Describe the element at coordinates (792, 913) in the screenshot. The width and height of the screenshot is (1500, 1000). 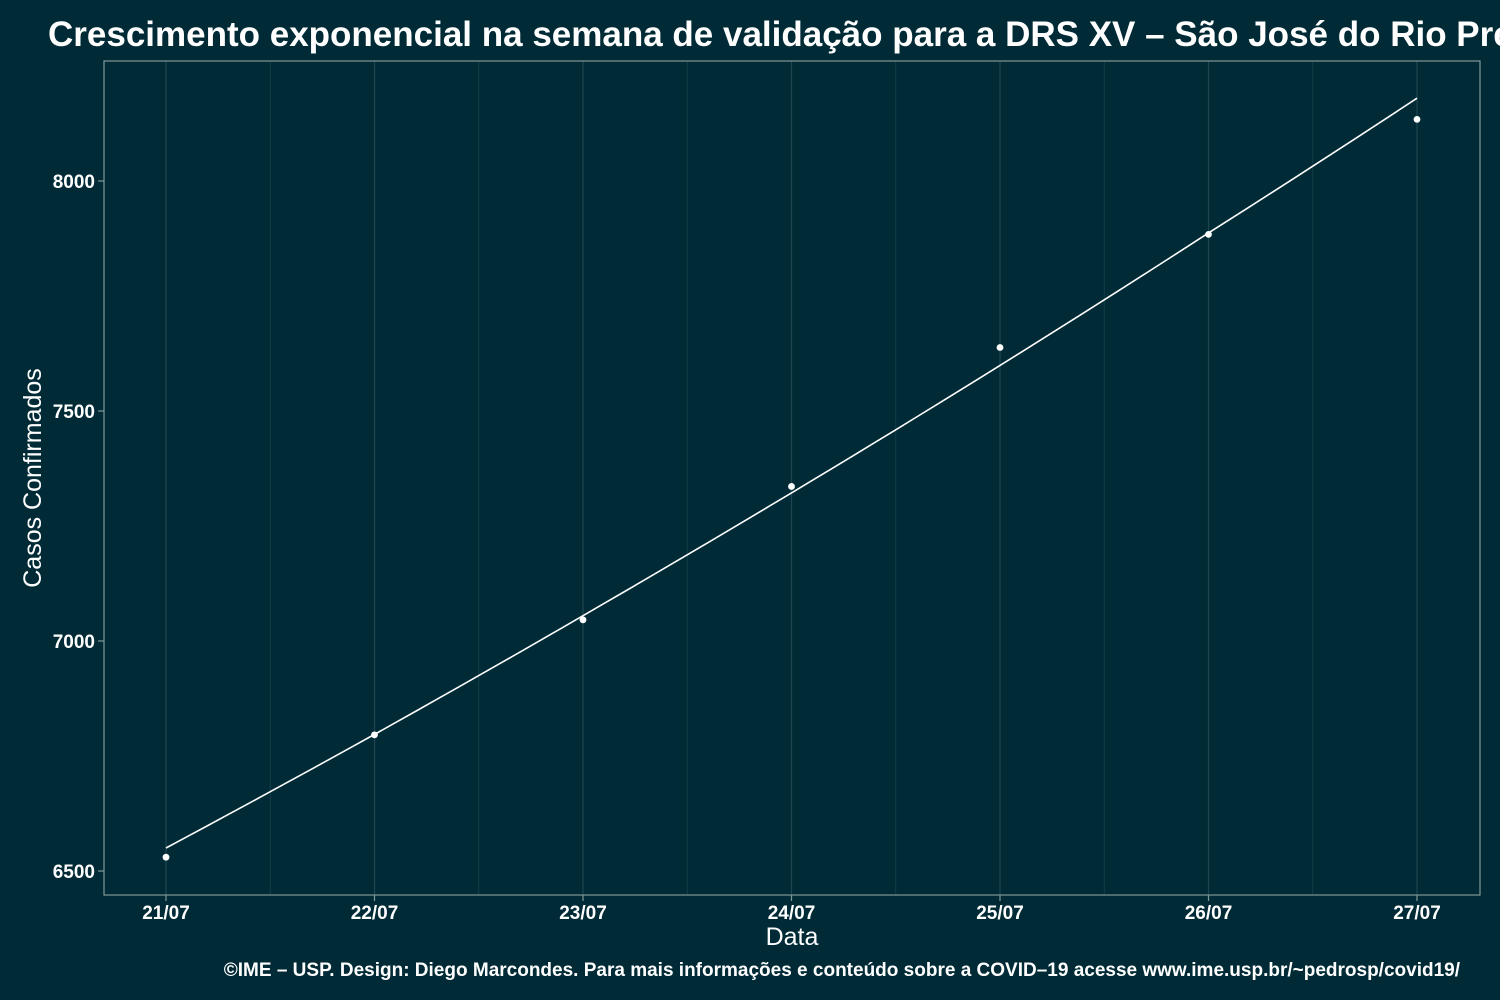
I see `x-tick-label: 24/07` at that location.